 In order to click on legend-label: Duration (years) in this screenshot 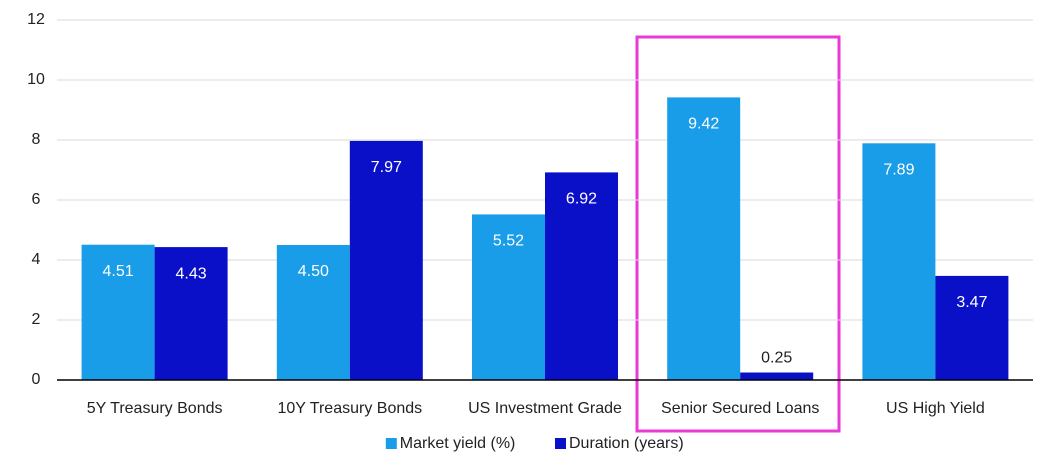, I will do `click(626, 443)`.